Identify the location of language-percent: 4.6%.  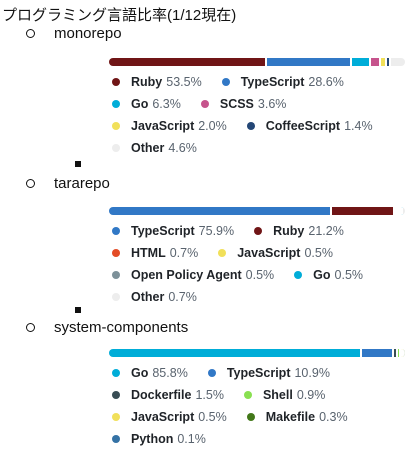
(182, 148).